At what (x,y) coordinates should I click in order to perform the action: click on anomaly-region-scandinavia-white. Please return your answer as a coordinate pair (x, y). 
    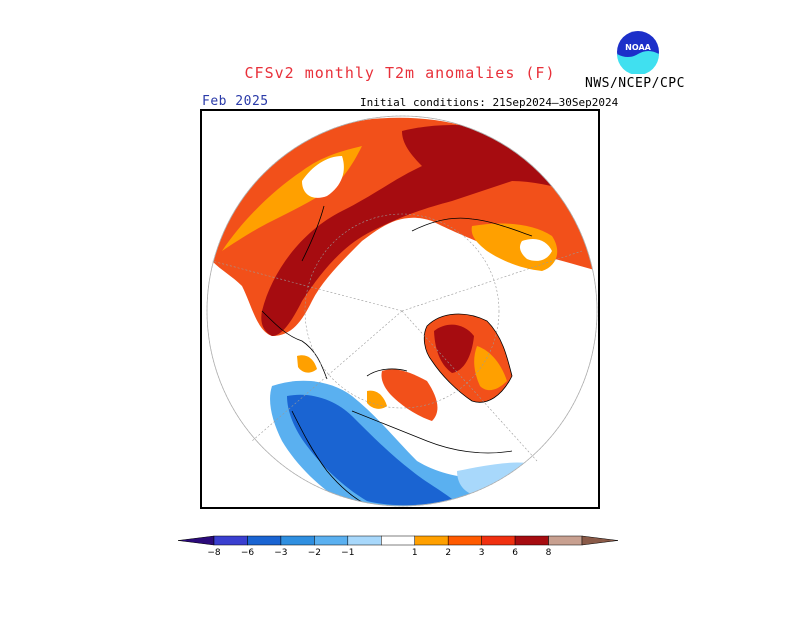
    Looking at the image, I should click on (323, 177).